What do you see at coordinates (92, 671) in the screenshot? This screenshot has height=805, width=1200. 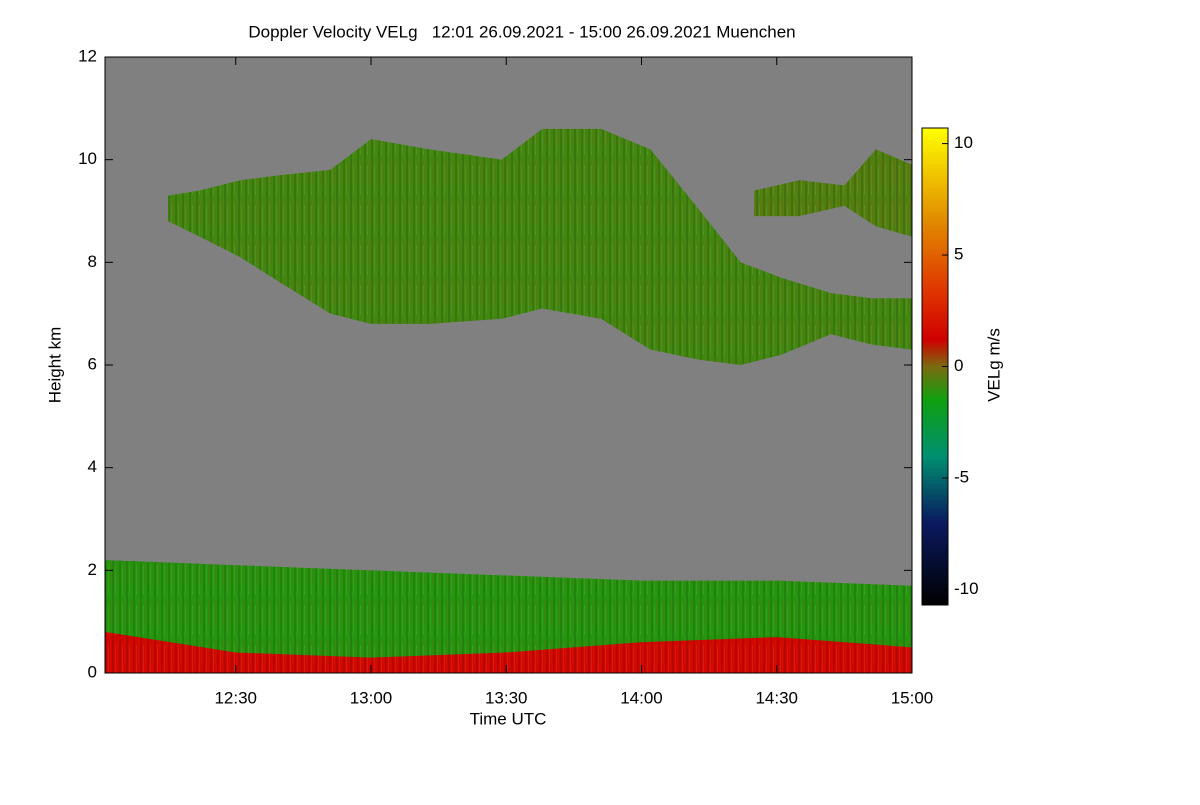 I see `y-tick-label: 0` at bounding box center [92, 671].